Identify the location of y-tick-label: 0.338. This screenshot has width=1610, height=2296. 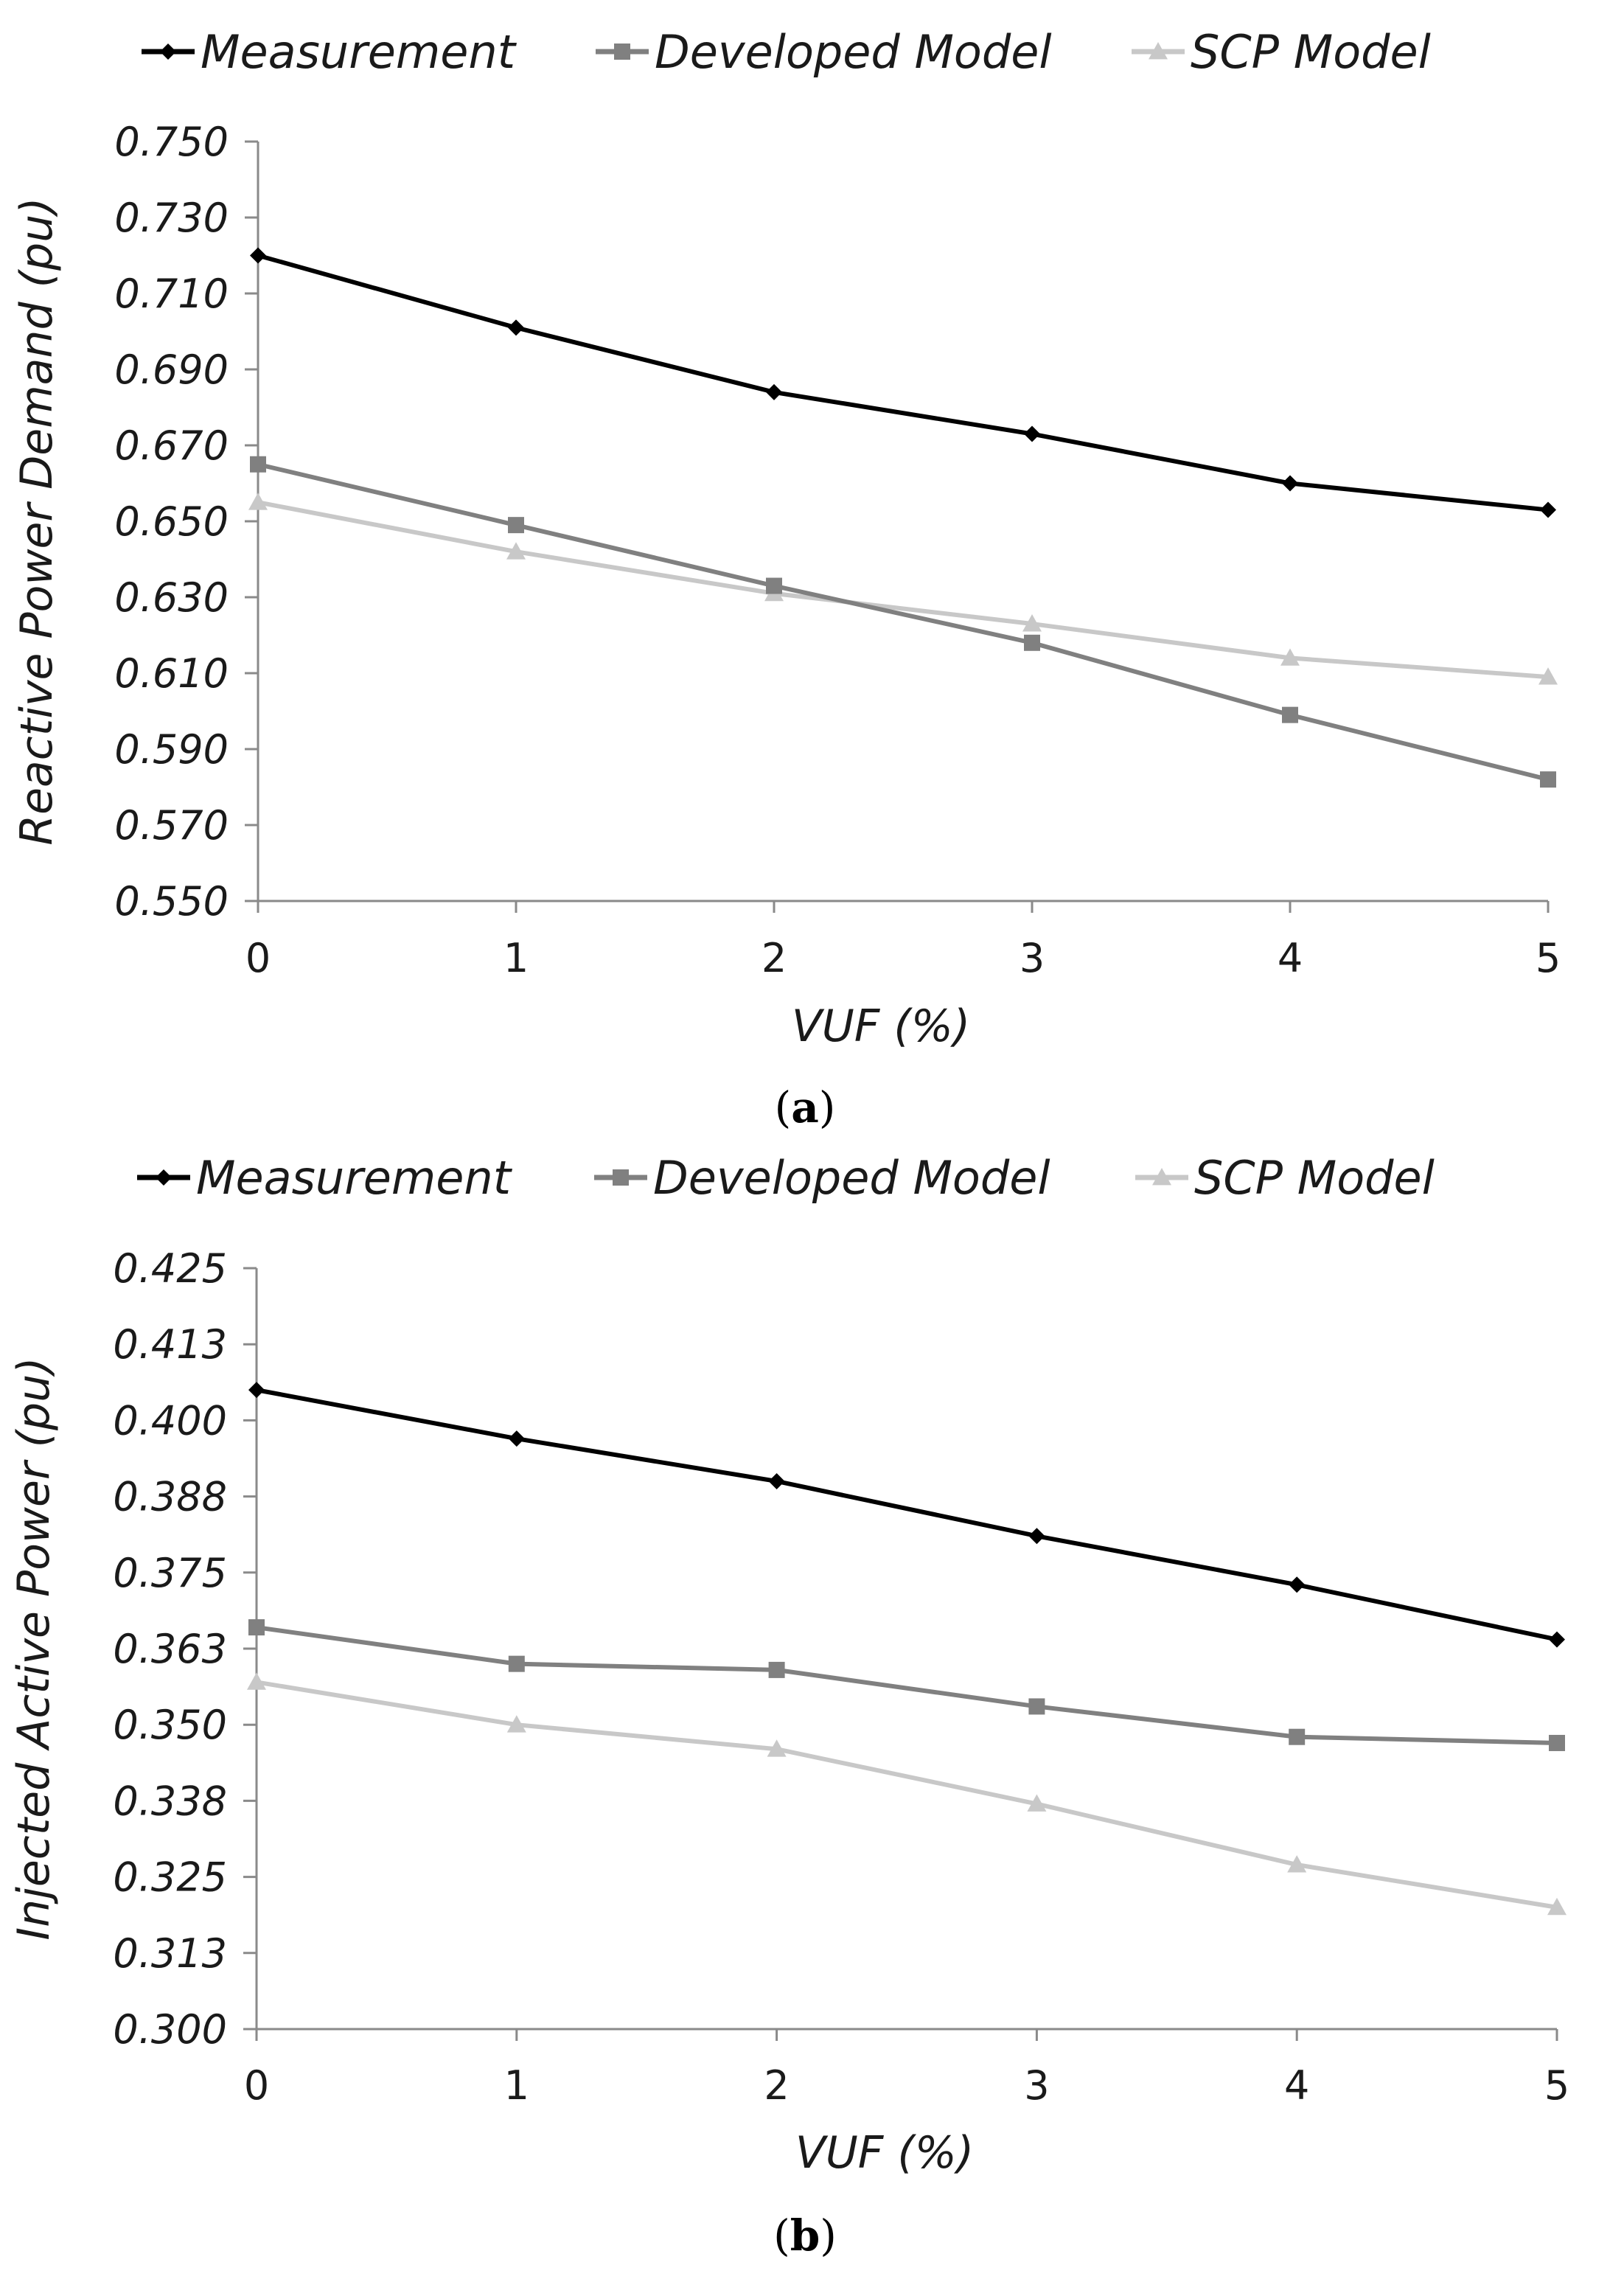
(170, 1801).